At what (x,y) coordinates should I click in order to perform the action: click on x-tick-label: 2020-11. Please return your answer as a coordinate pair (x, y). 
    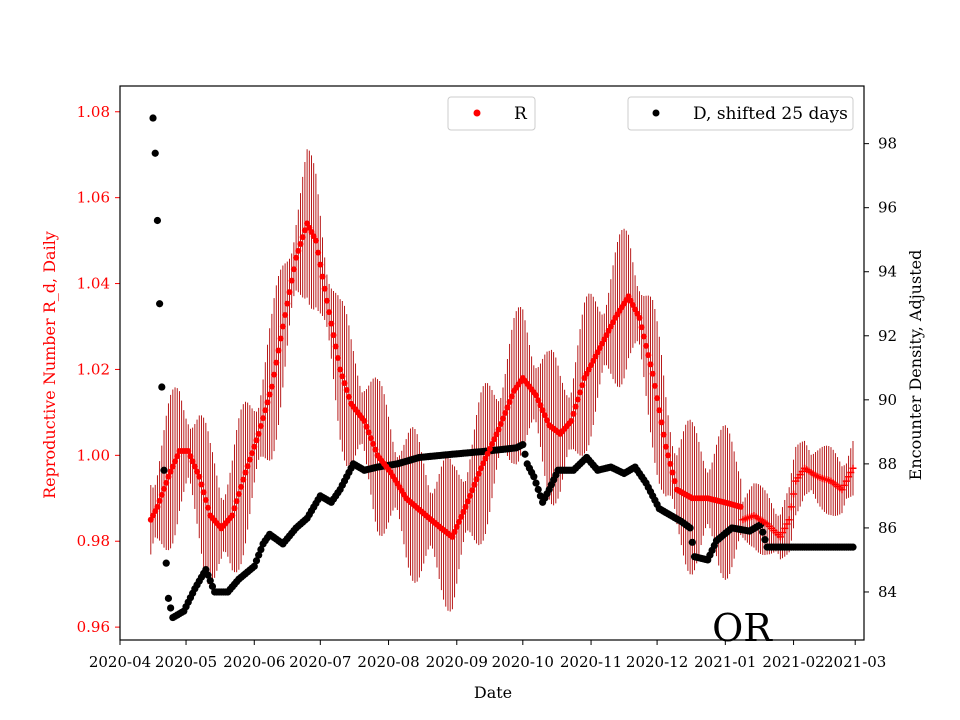
    Looking at the image, I should click on (591, 662).